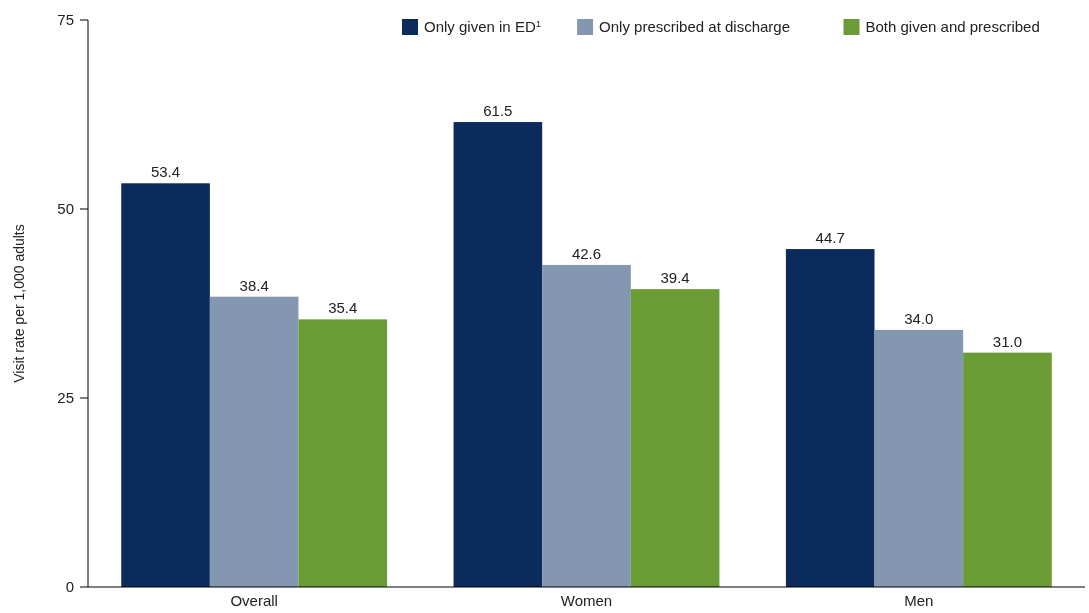 The width and height of the screenshot is (1089, 613). What do you see at coordinates (1007, 341) in the screenshot?
I see `text: 31.0` at bounding box center [1007, 341].